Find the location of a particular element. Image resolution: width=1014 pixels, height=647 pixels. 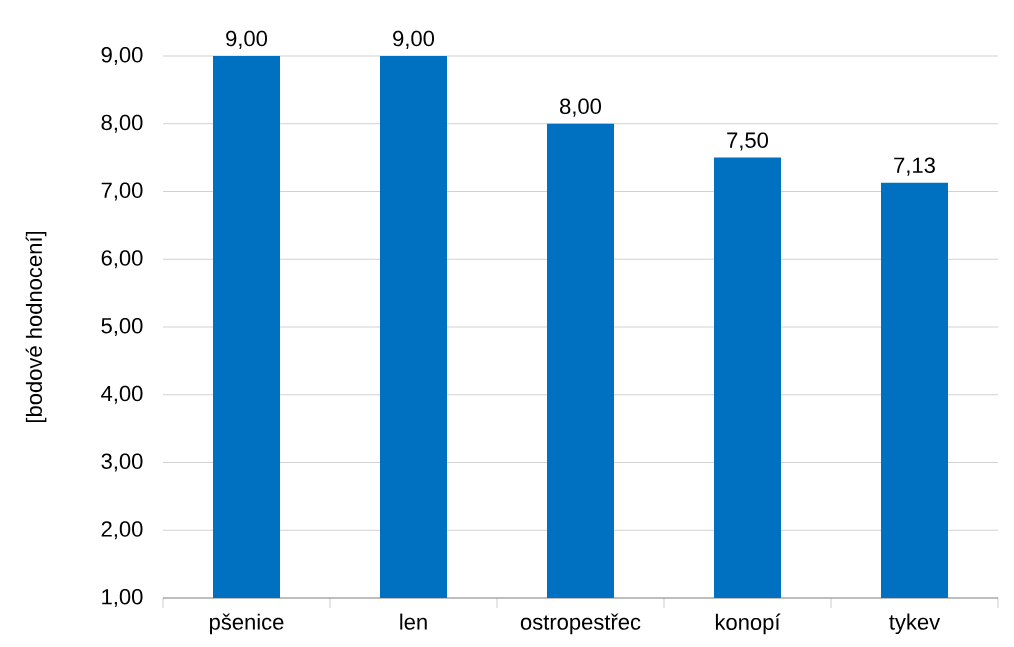

x-tick-label: ostropestřec is located at coordinates (580, 624).